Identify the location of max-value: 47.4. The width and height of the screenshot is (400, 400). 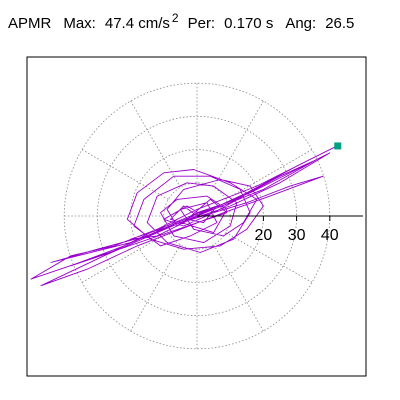
(119, 23).